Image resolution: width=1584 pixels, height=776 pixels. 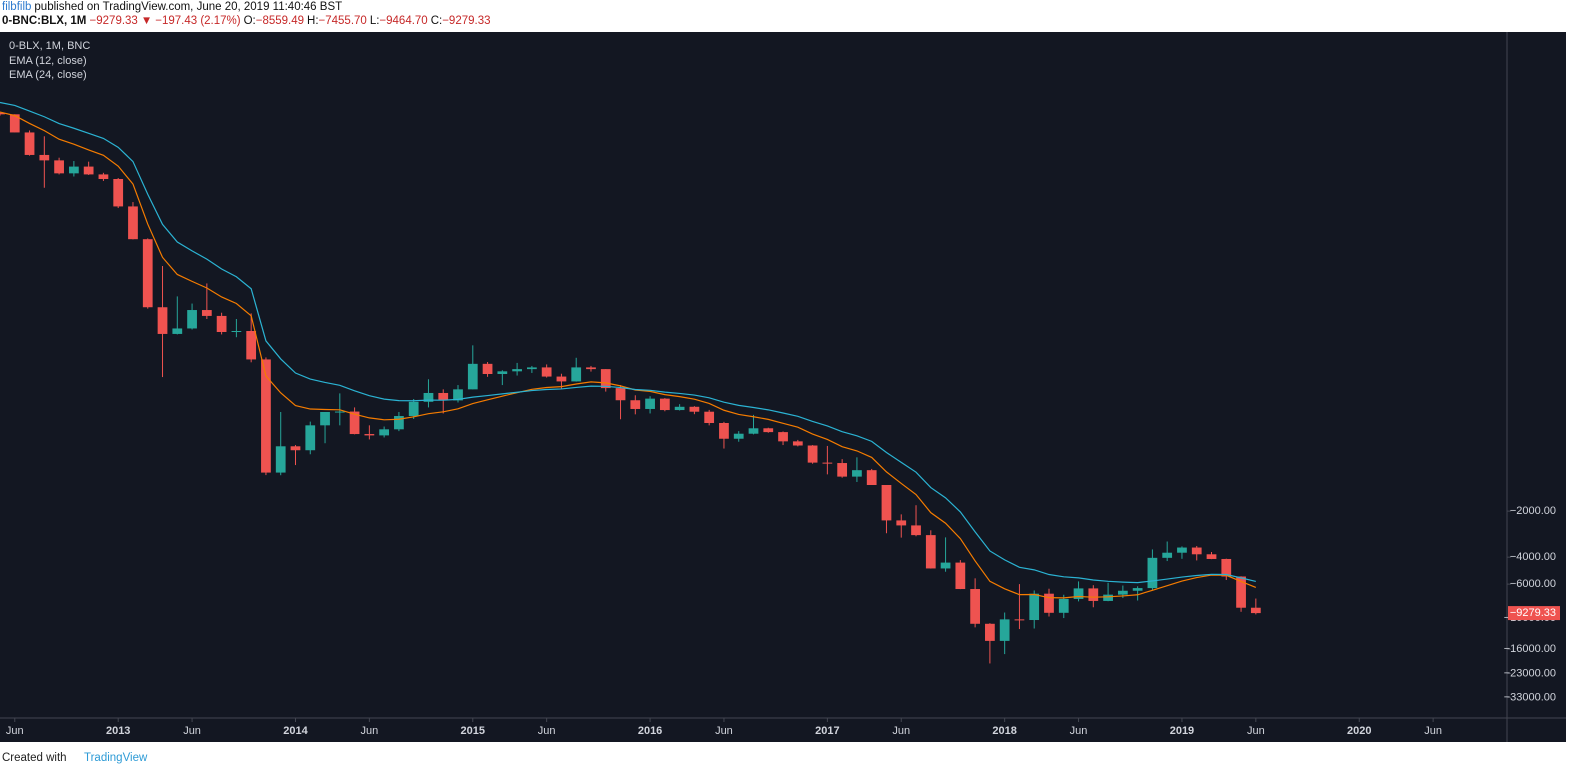 I want to click on x-tick-label: 2018, so click(x=1004, y=731).